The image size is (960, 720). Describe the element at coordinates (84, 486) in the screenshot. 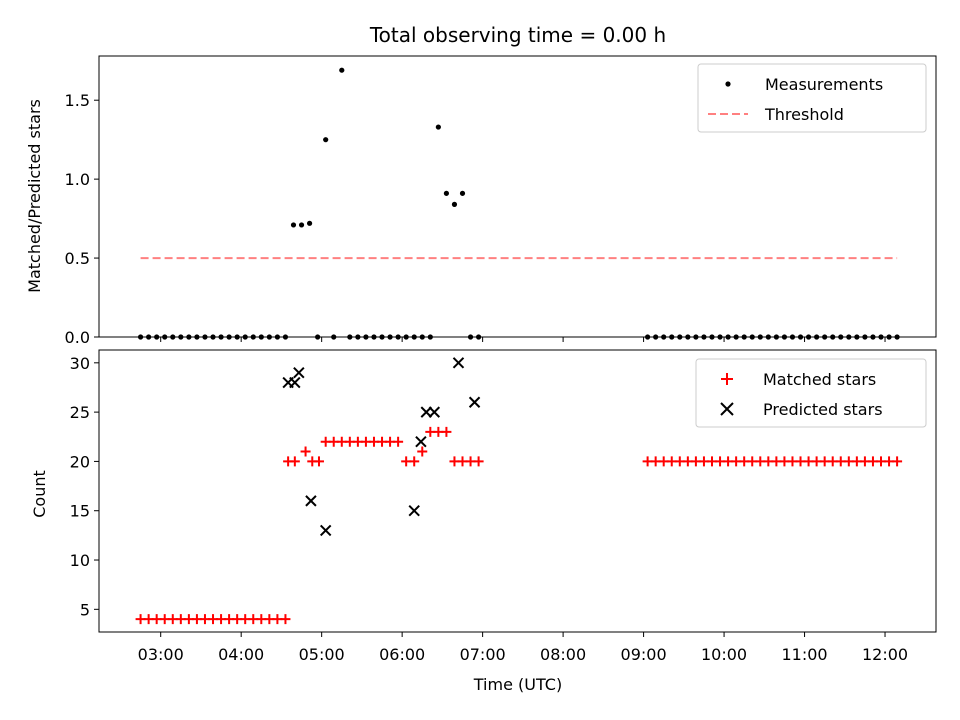

I see `bottom-y-ticks: 5 10 15 20 25 30` at that location.